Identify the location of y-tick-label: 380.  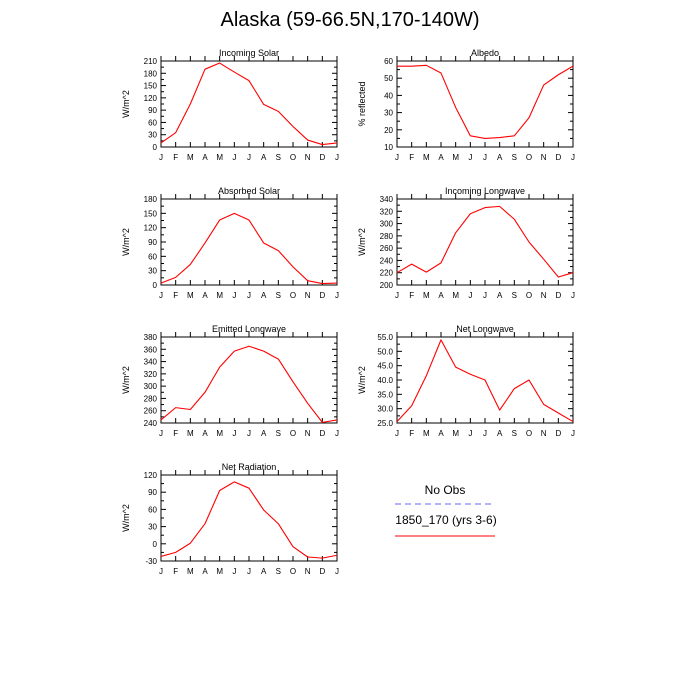
(151, 337).